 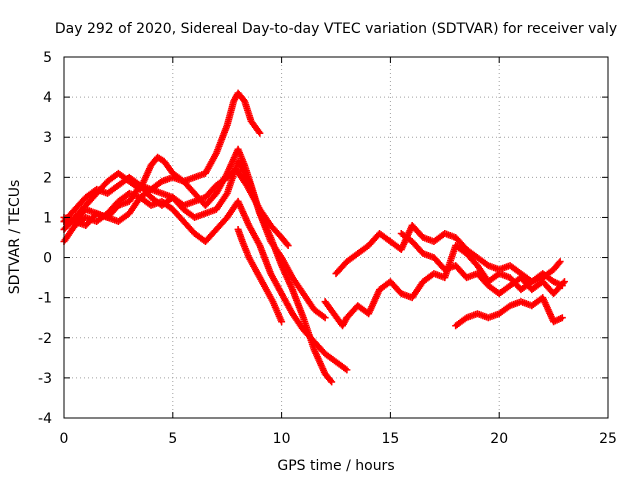 What do you see at coordinates (45, 419) in the screenshot?
I see `y-tick-label: -4` at bounding box center [45, 419].